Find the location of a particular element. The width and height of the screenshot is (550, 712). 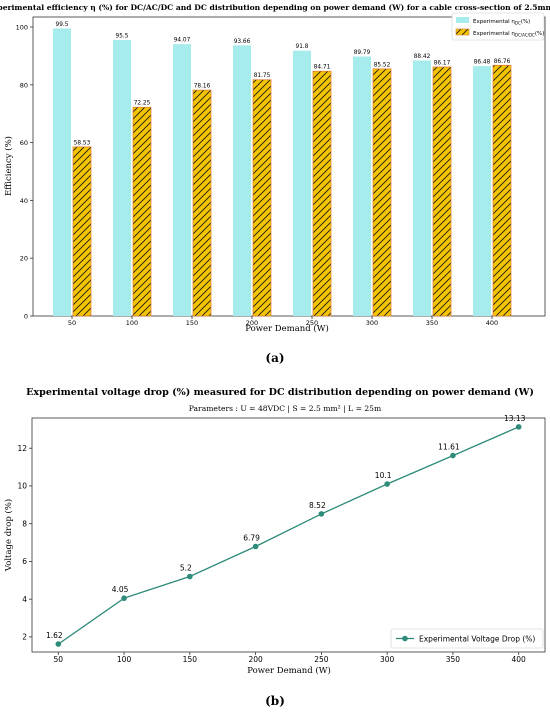

bar-dcacdc-label: 85.52 is located at coordinates (382, 65).